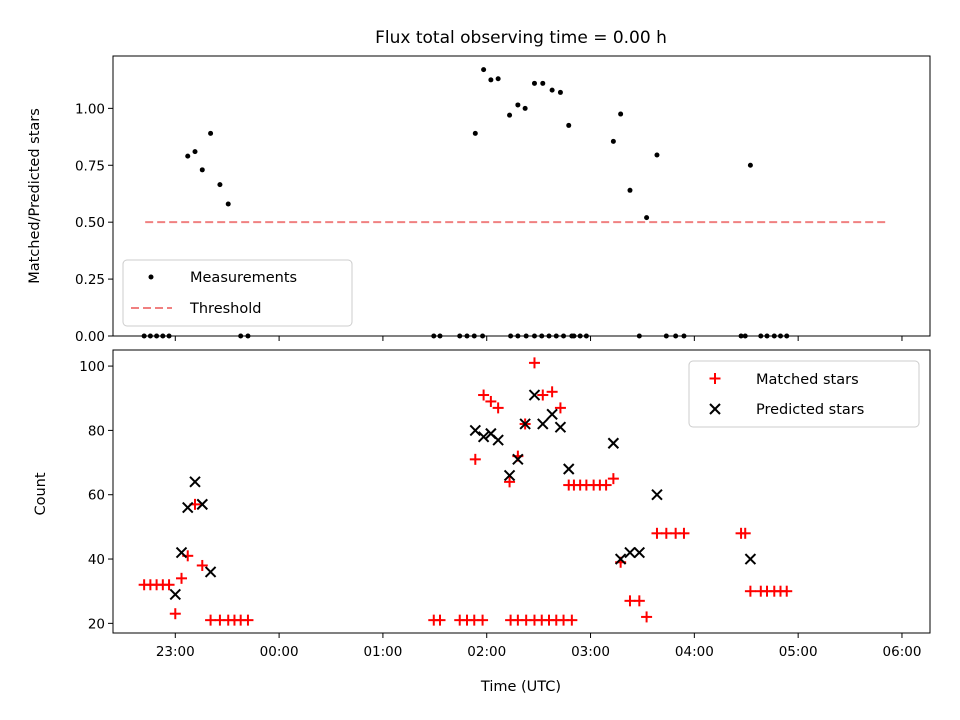  Describe the element at coordinates (92, 367) in the screenshot. I see `bottom-y-tick-label: 100` at that location.